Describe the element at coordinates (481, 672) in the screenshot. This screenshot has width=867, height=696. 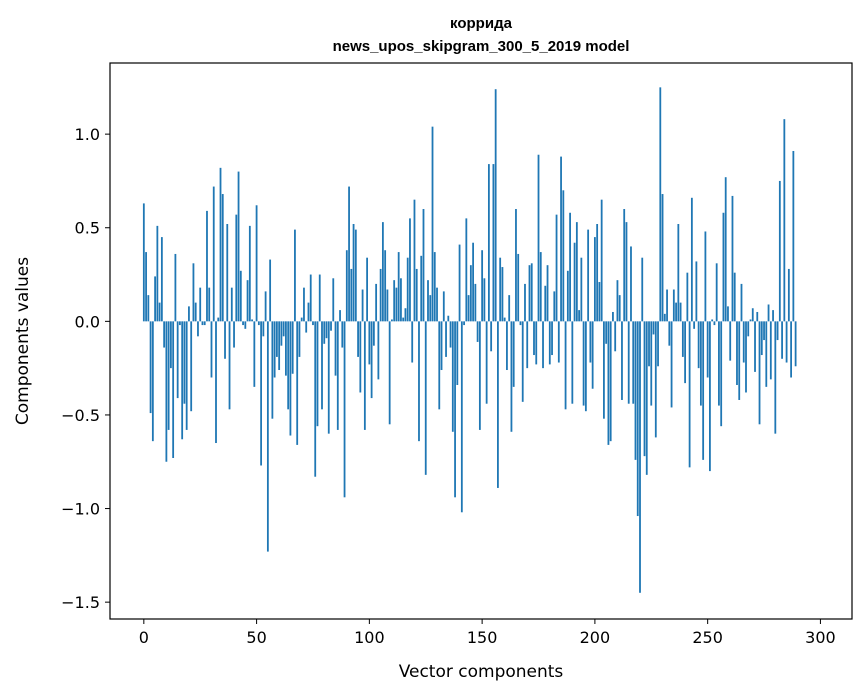
I see `x-axis-label: Vector components` at that location.